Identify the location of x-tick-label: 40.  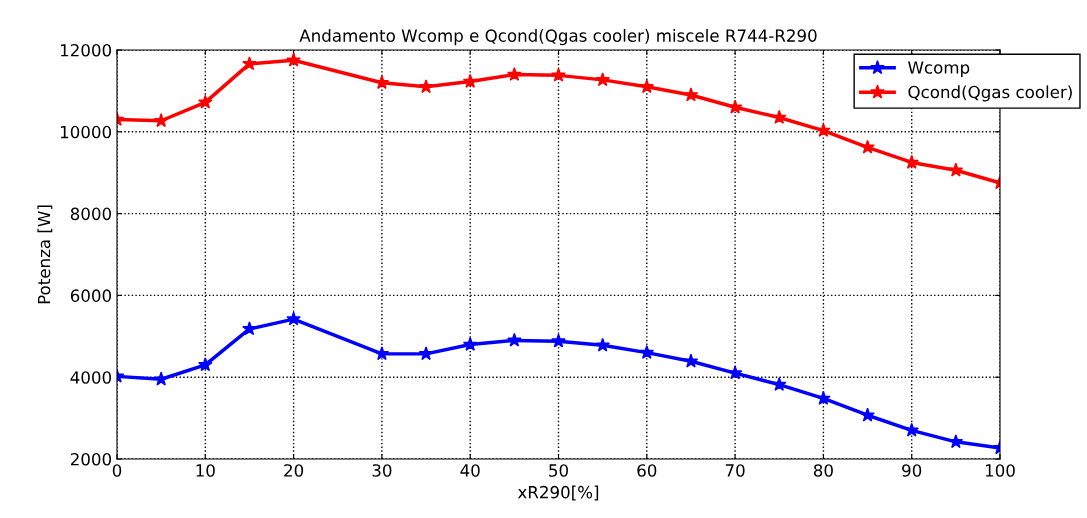
(470, 470).